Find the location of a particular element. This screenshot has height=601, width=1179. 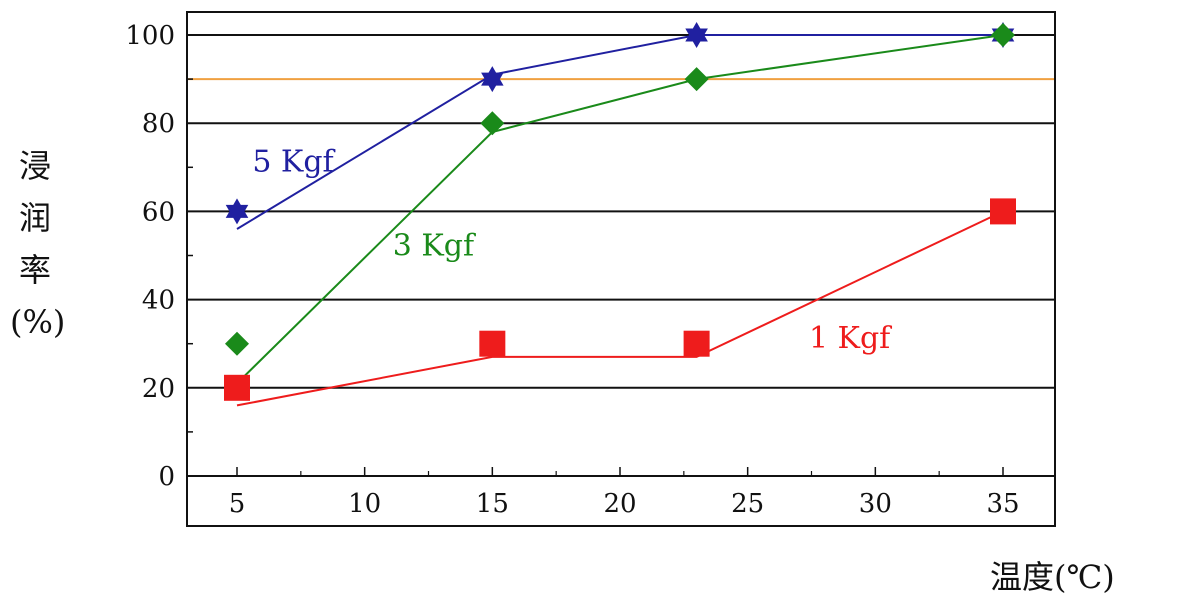

series-label-1-kgf: 1 Kgf is located at coordinates (850, 338).